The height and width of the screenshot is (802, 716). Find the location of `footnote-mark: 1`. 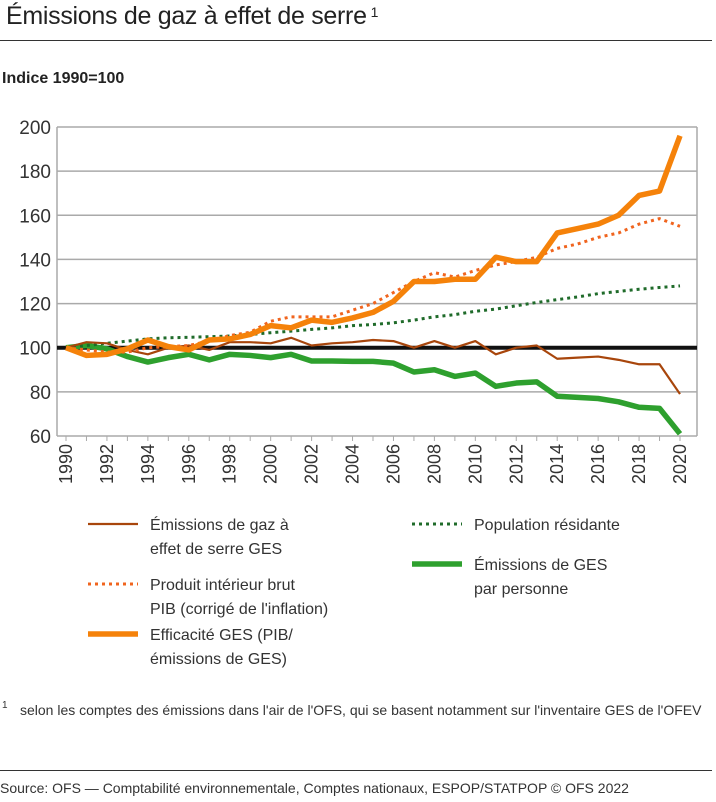

footnote-mark: 1 is located at coordinates (5, 705).